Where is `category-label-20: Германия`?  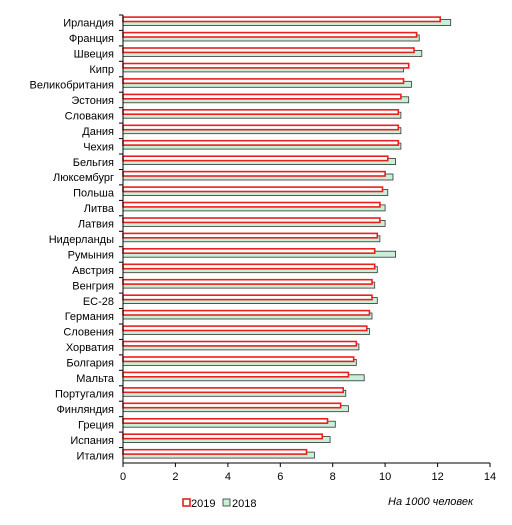 category-label-20: Германия is located at coordinates (89, 317).